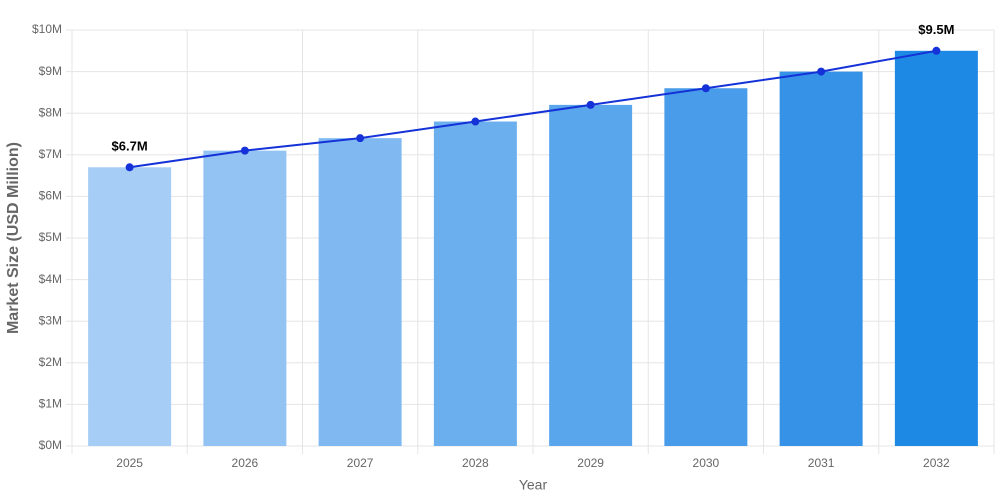  Describe the element at coordinates (706, 463) in the screenshot. I see `x-tick-label: 2030` at that location.